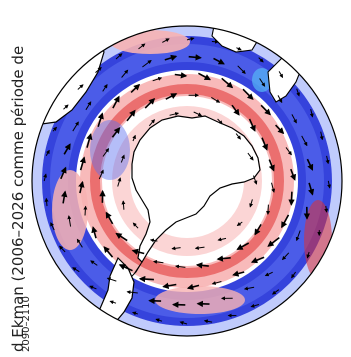 The height and width of the screenshot is (357, 351). Describe the element at coordinates (26, 324) in the screenshot. I see `period-label: 2090–2110` at that location.